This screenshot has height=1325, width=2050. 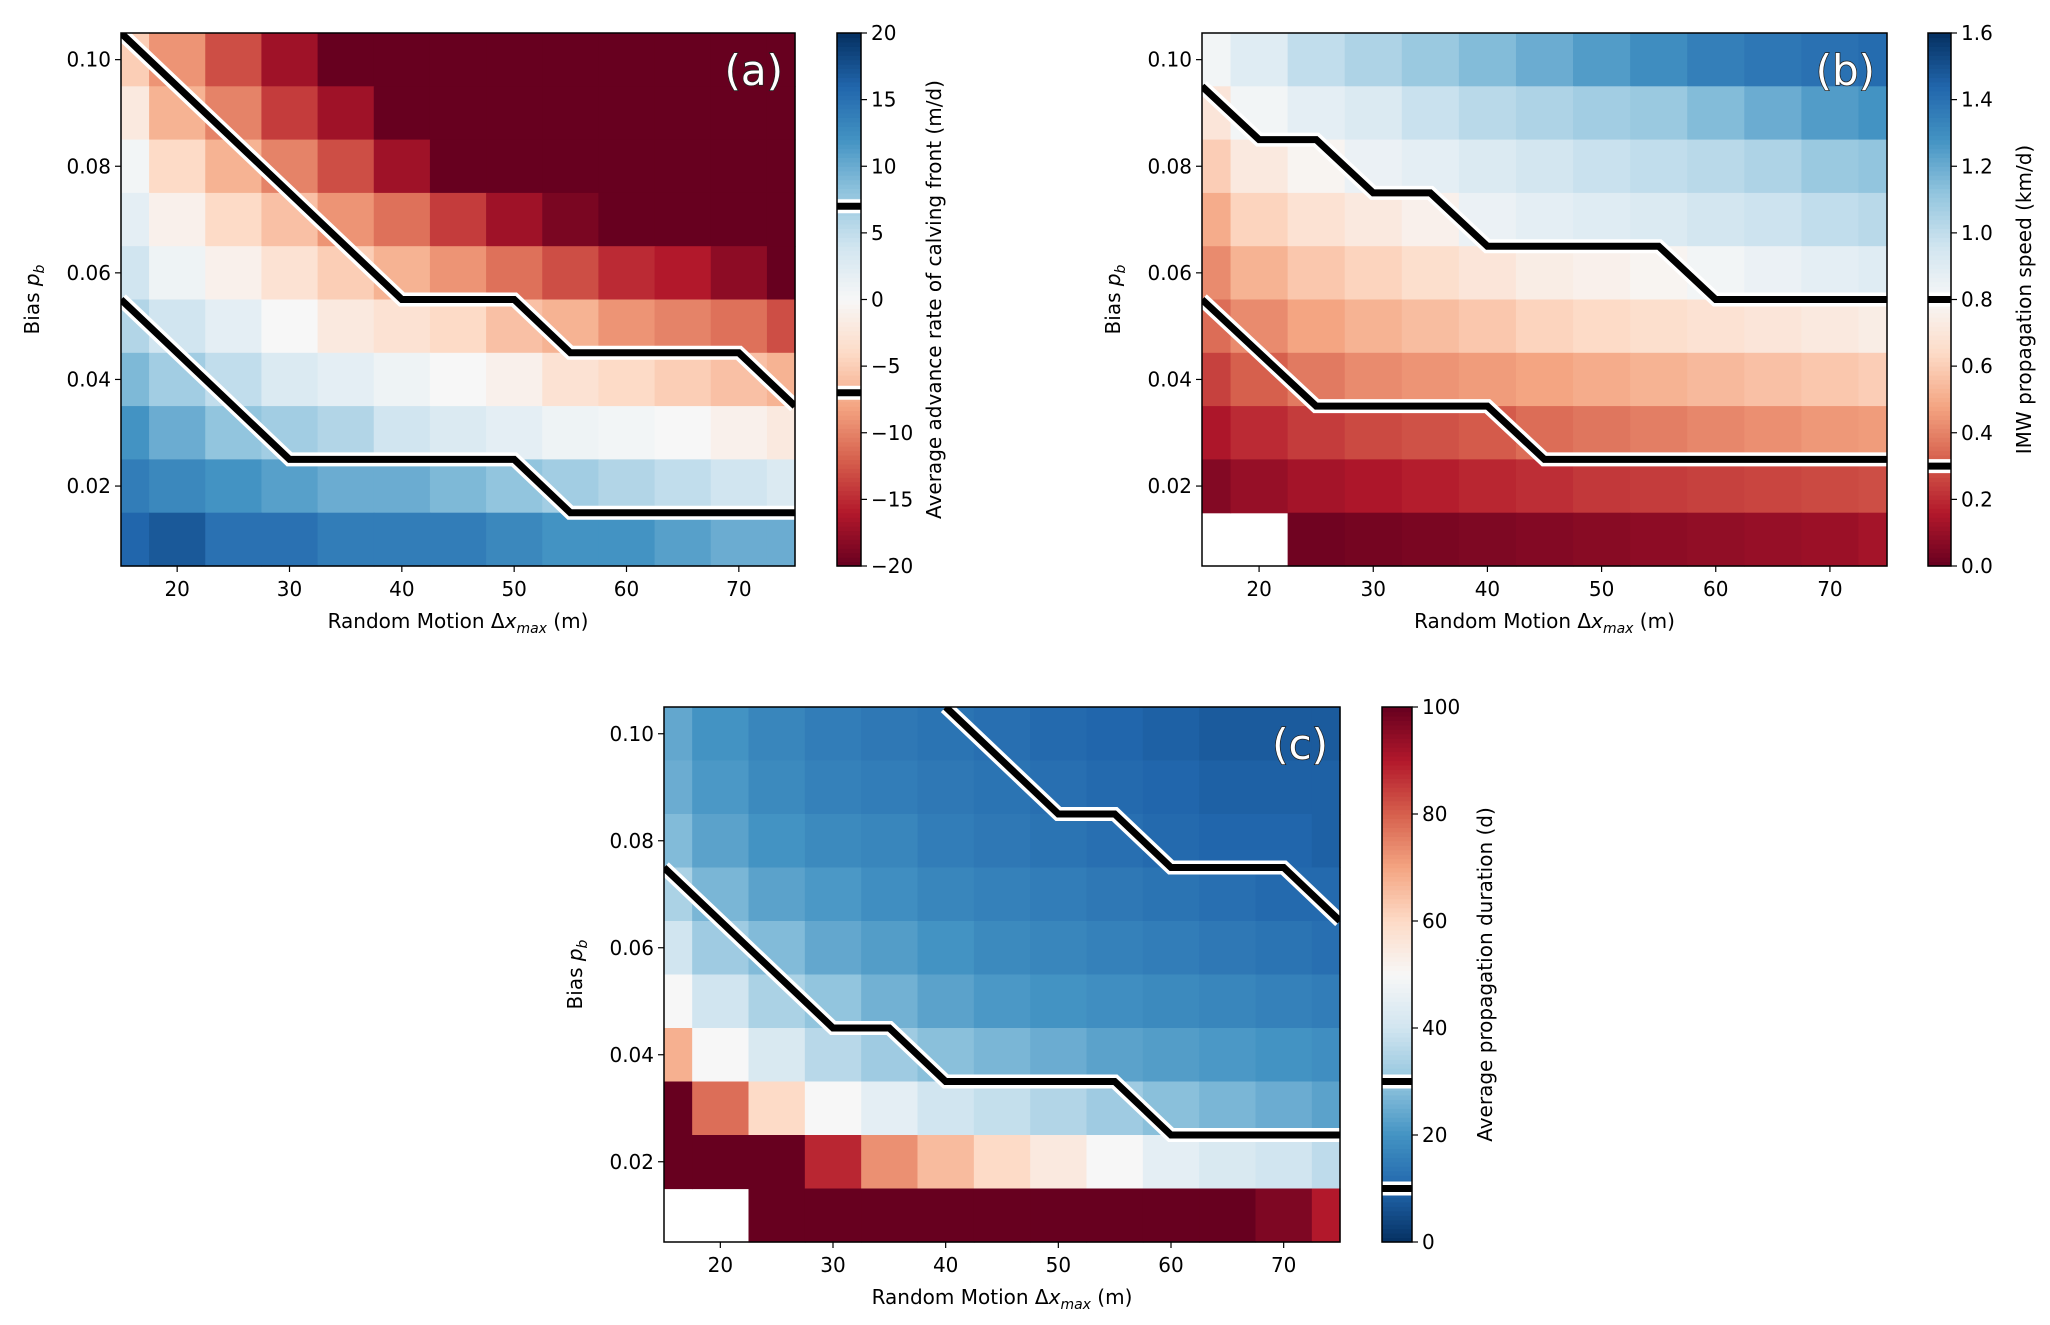 I want to click on y-tick-label: 0.08, so click(x=88, y=166).